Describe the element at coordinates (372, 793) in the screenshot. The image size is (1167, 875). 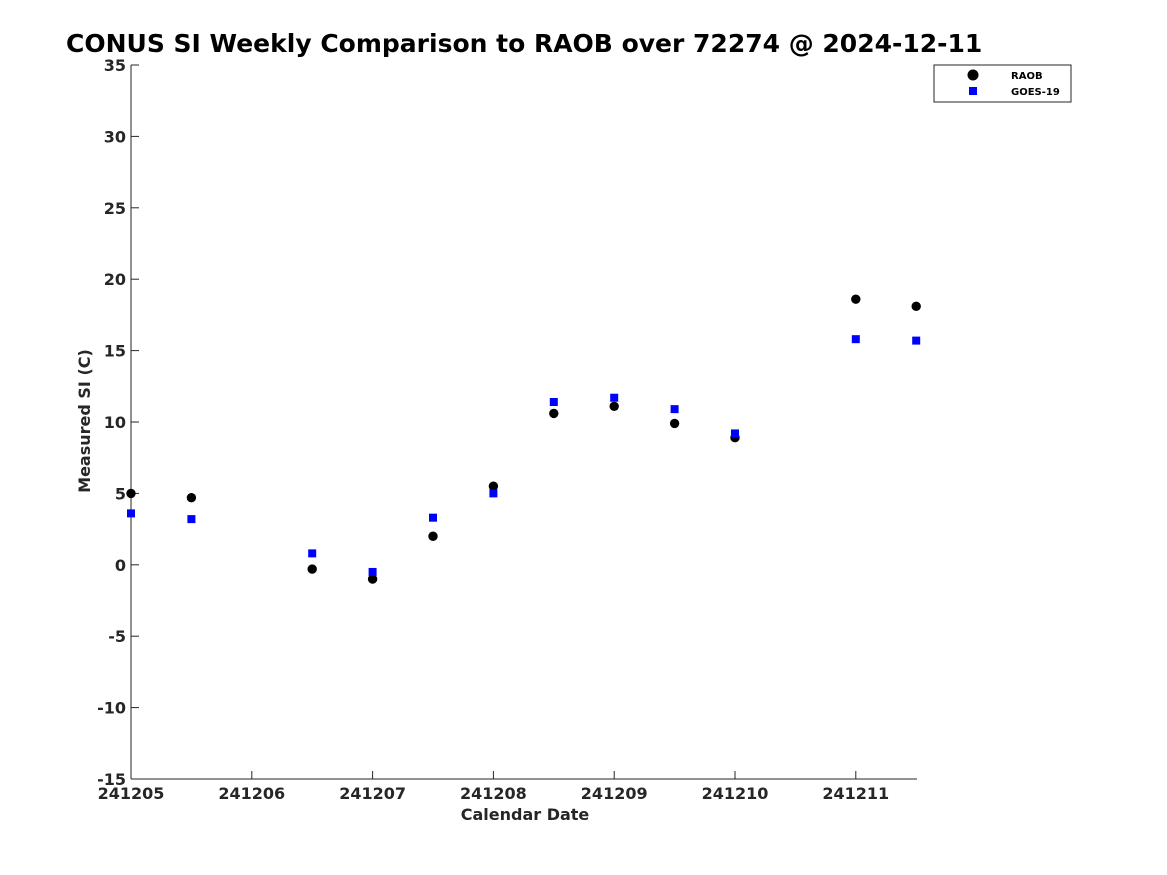
I see `x-tick-label: 241207` at that location.